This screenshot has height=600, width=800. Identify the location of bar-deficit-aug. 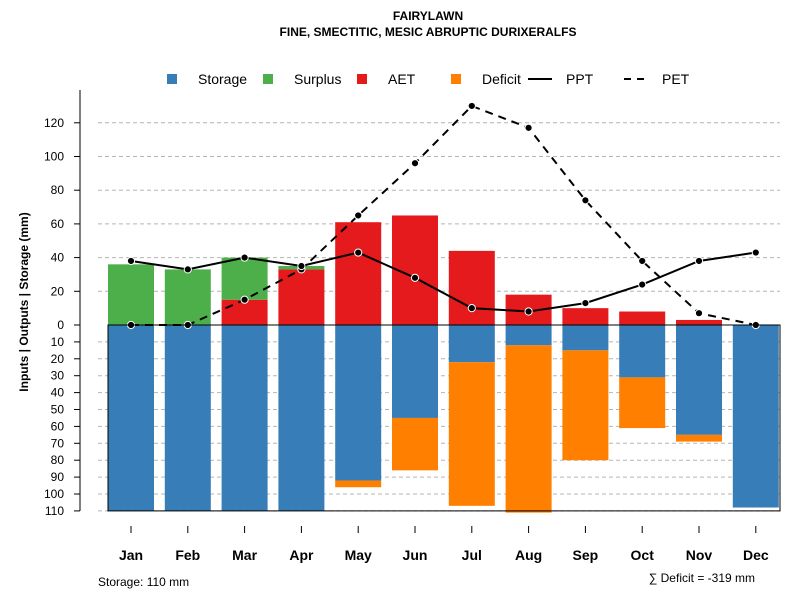
(528, 429).